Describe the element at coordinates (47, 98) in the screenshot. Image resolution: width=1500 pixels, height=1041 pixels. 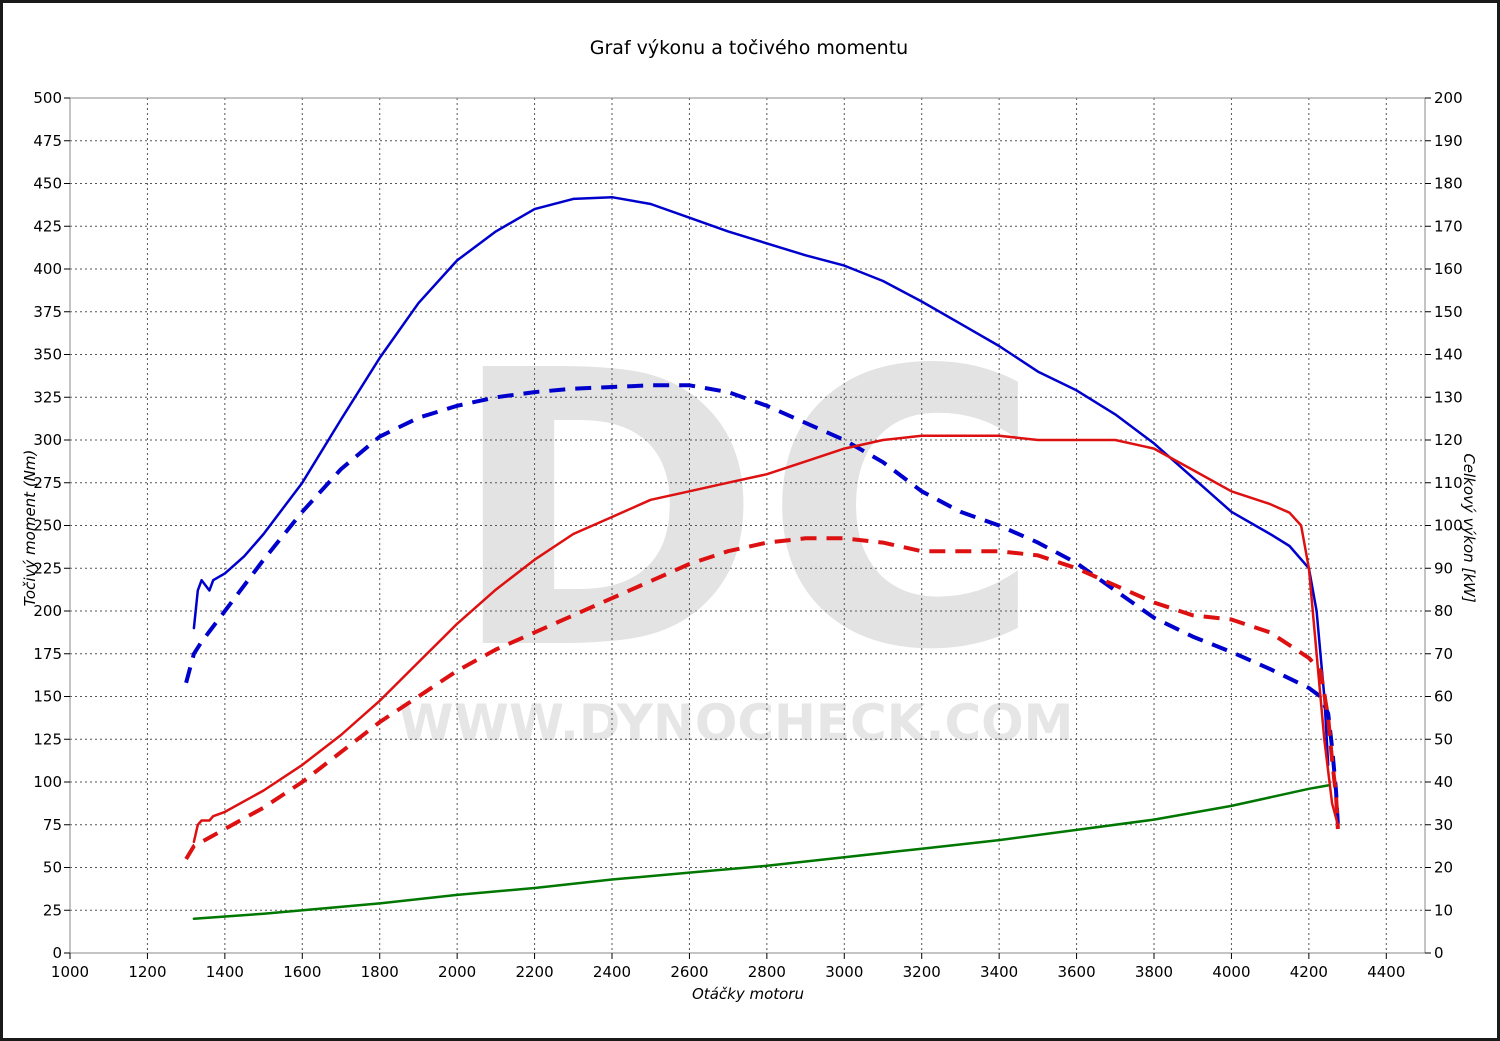
I see `y-left-tick-label: 500` at that location.